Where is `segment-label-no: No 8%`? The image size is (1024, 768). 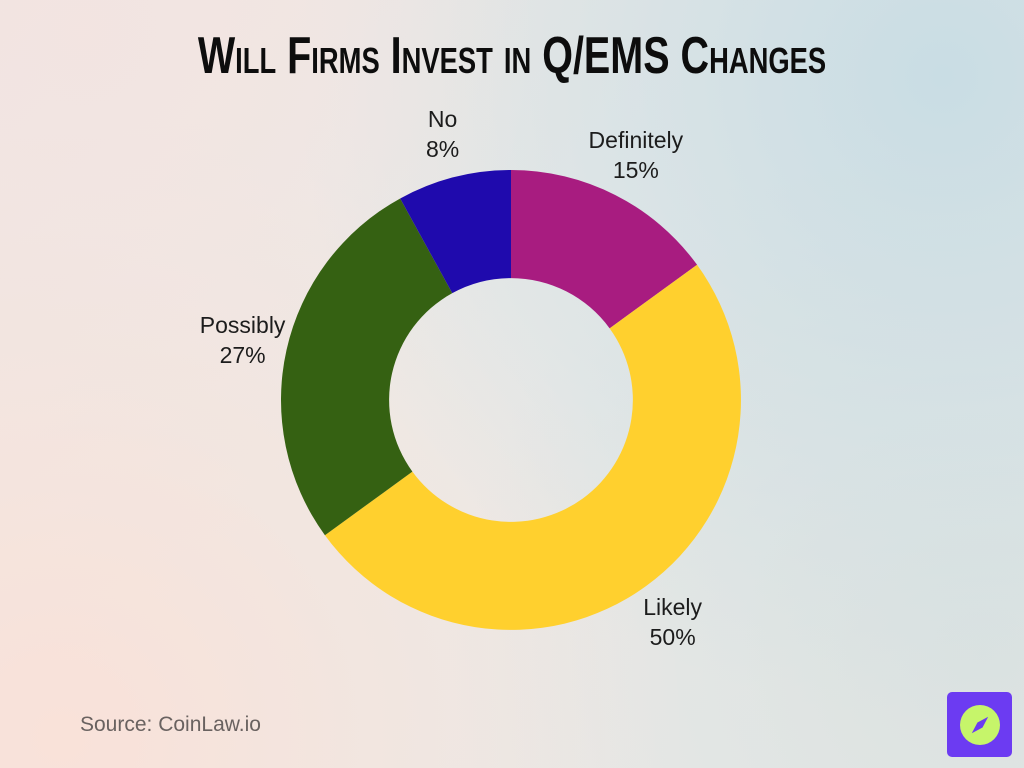 segment-label-no: No 8% is located at coordinates (442, 134).